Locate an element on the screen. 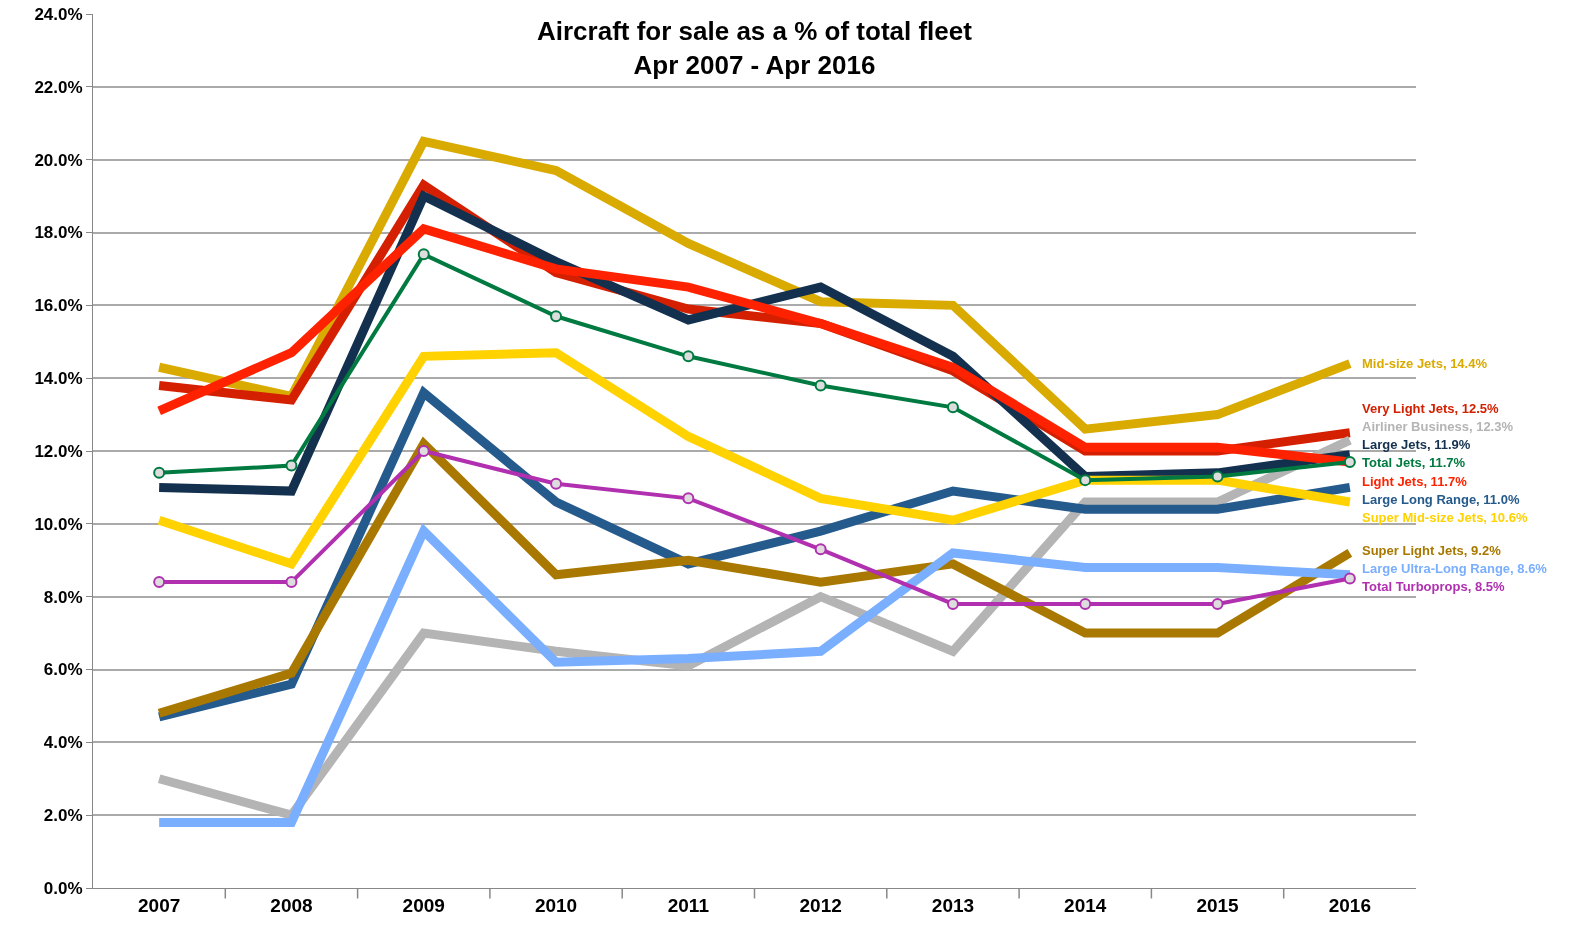  text: Large Ultra-Long Range, 8.6% is located at coordinates (1454, 568).